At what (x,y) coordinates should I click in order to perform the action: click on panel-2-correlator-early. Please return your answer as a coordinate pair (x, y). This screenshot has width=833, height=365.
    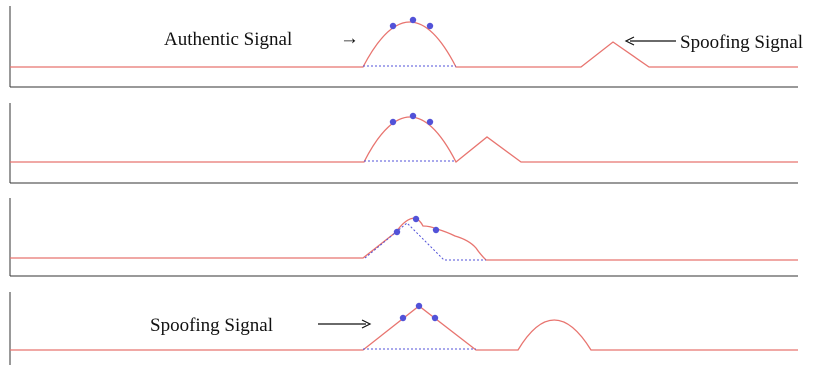
    Looking at the image, I should click on (393, 122).